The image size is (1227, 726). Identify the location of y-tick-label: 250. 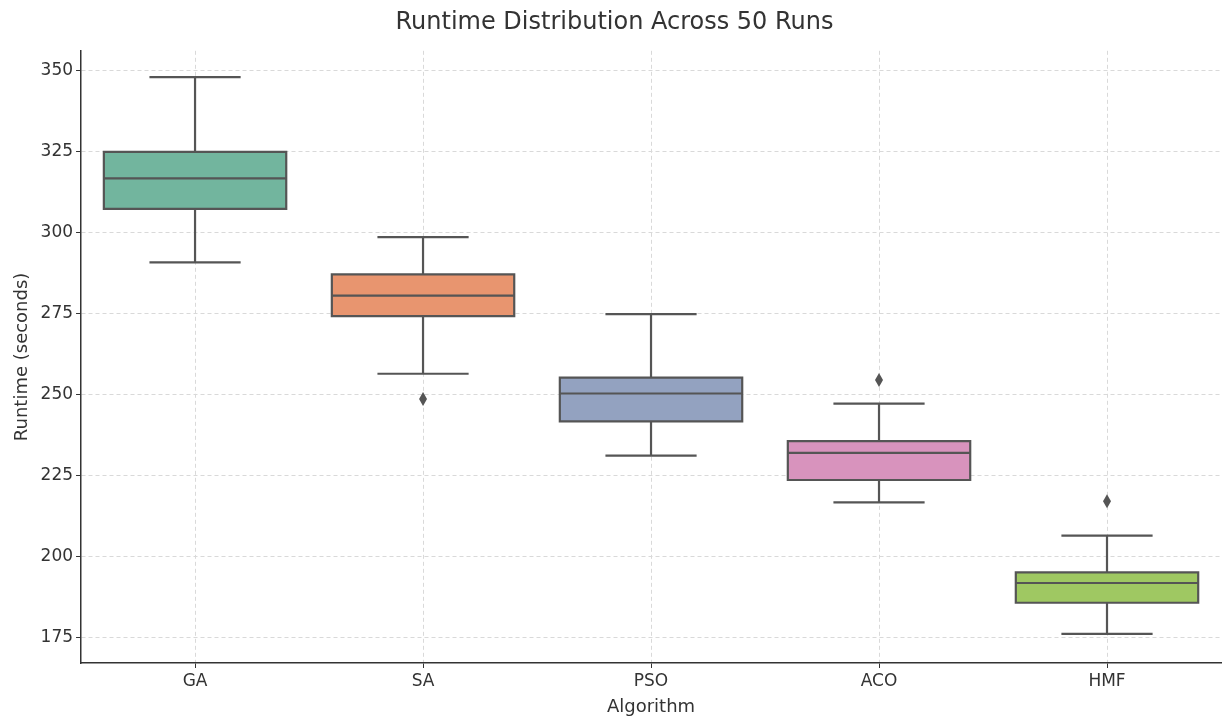
(57, 392).